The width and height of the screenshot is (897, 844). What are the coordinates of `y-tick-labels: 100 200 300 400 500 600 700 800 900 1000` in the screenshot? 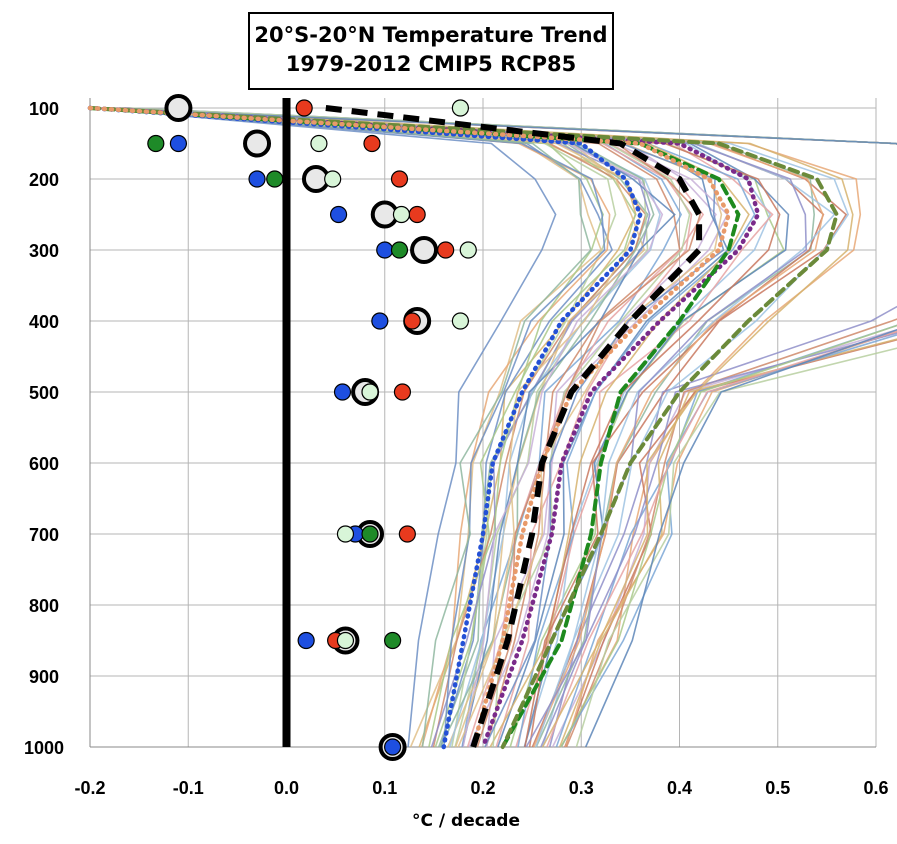 It's located at (44, 428).